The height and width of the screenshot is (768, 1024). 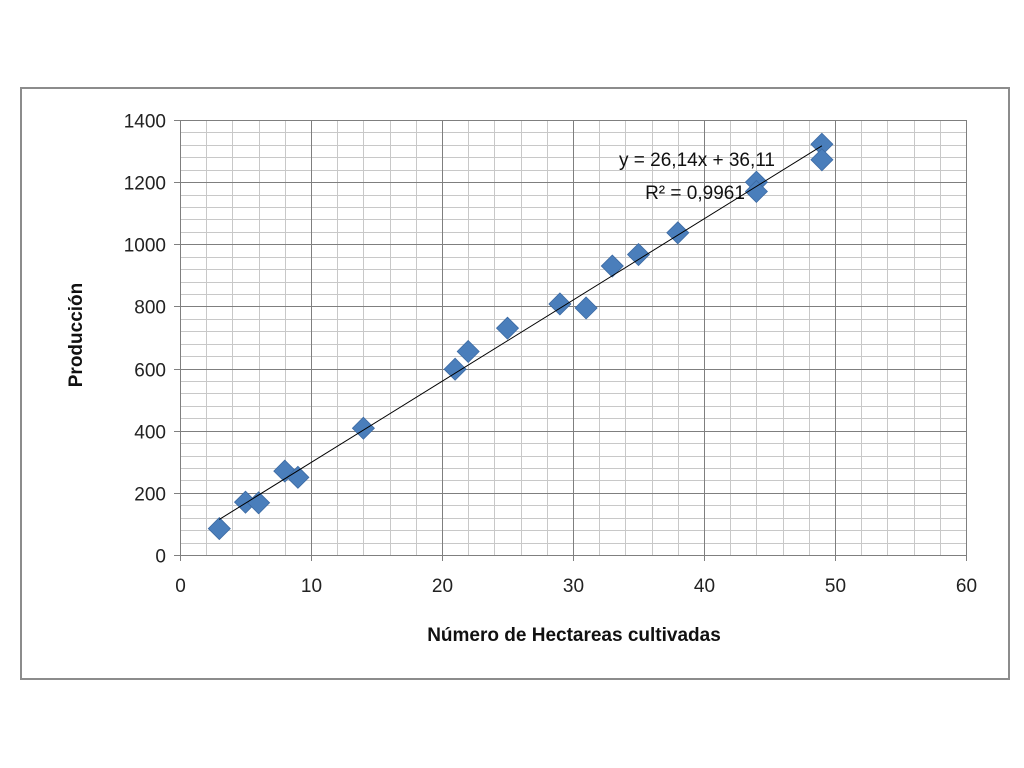 What do you see at coordinates (442, 586) in the screenshot?
I see `x-tick-label: 20` at bounding box center [442, 586].